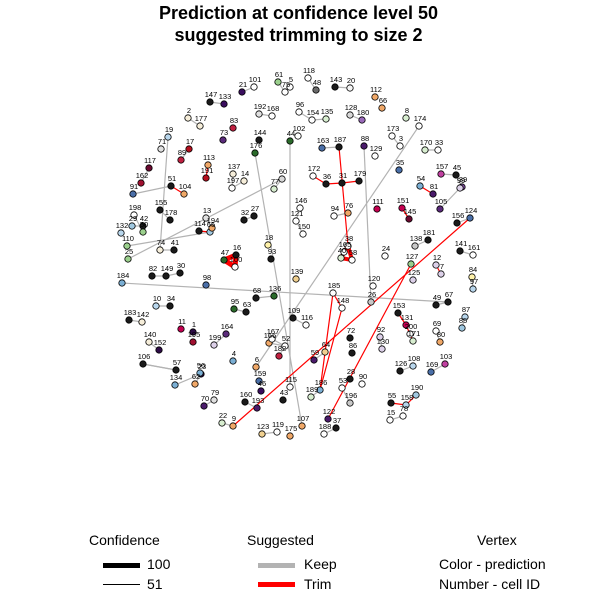  I want to click on legend-vertex-title: Vertex, so click(497, 540).